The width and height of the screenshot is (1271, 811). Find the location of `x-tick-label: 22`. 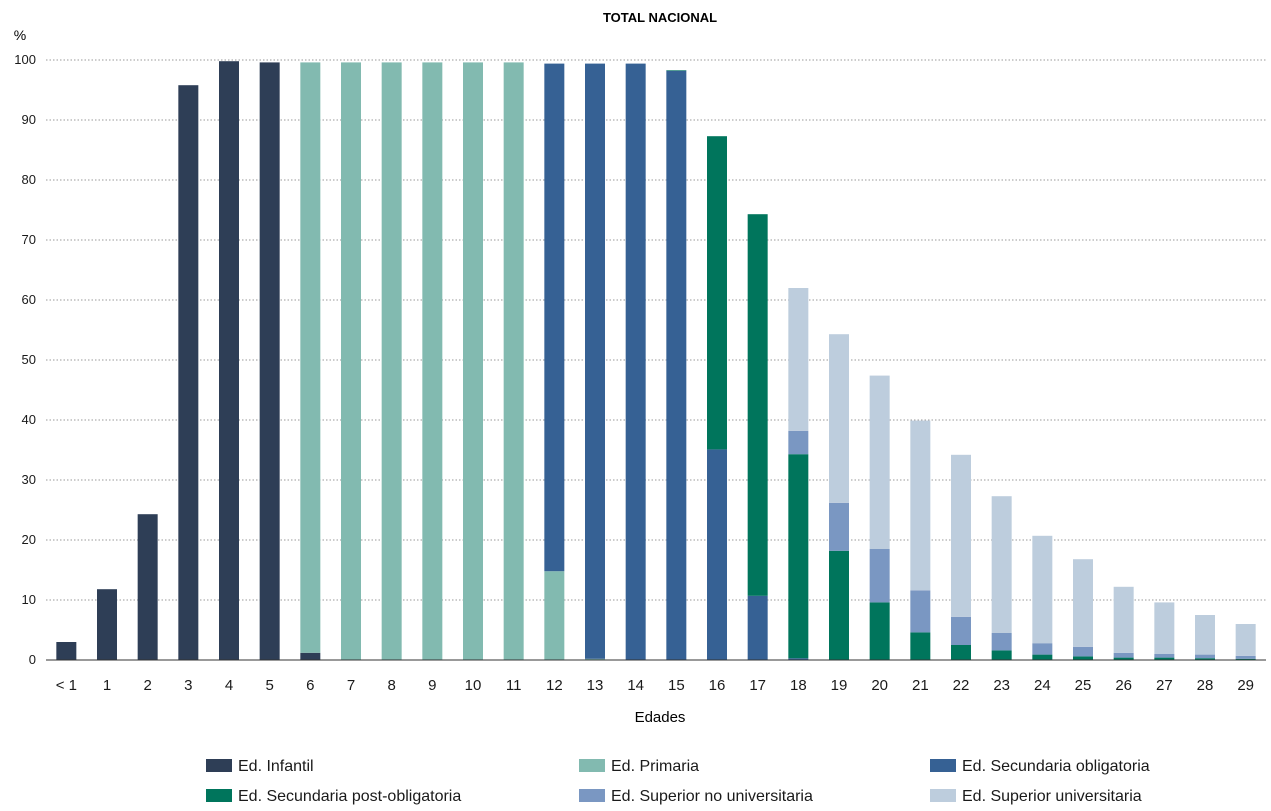

x-tick-label: 22 is located at coordinates (961, 685).